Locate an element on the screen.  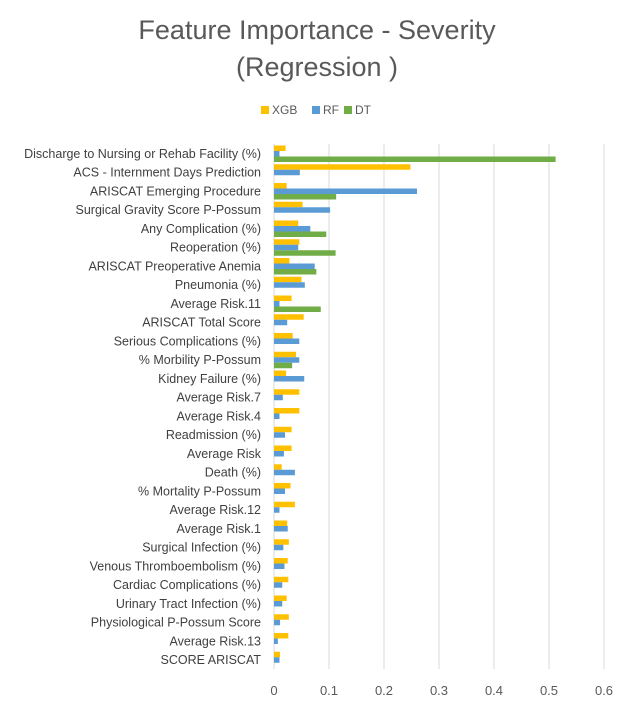
category-label: Average Risk.4 is located at coordinates (218, 416).